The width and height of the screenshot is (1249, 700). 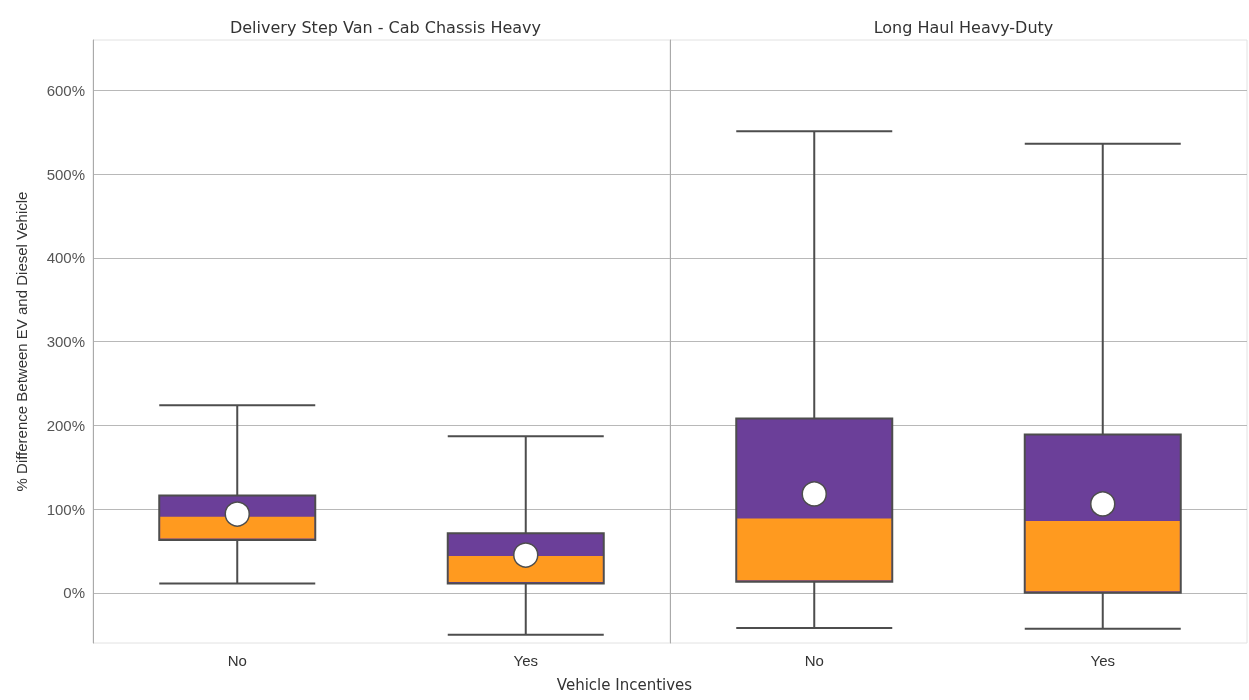 I want to click on y-tick-label: 600%, so click(x=65, y=90).